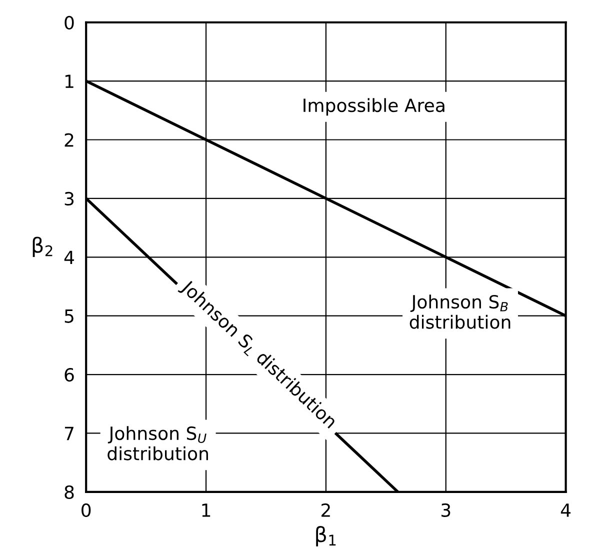 This screenshot has height=559, width=615. What do you see at coordinates (326, 510) in the screenshot?
I see `x-tick-label: 2` at bounding box center [326, 510].